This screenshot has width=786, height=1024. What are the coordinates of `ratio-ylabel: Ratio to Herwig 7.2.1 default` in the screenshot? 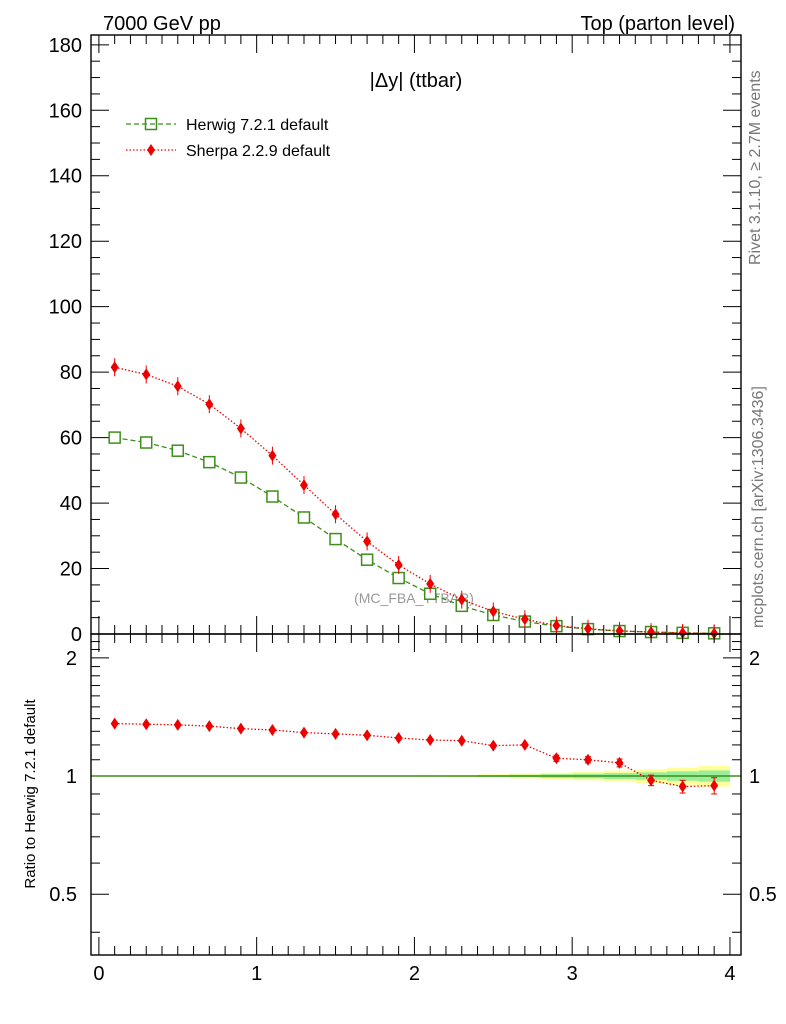 It's located at (30, 794).